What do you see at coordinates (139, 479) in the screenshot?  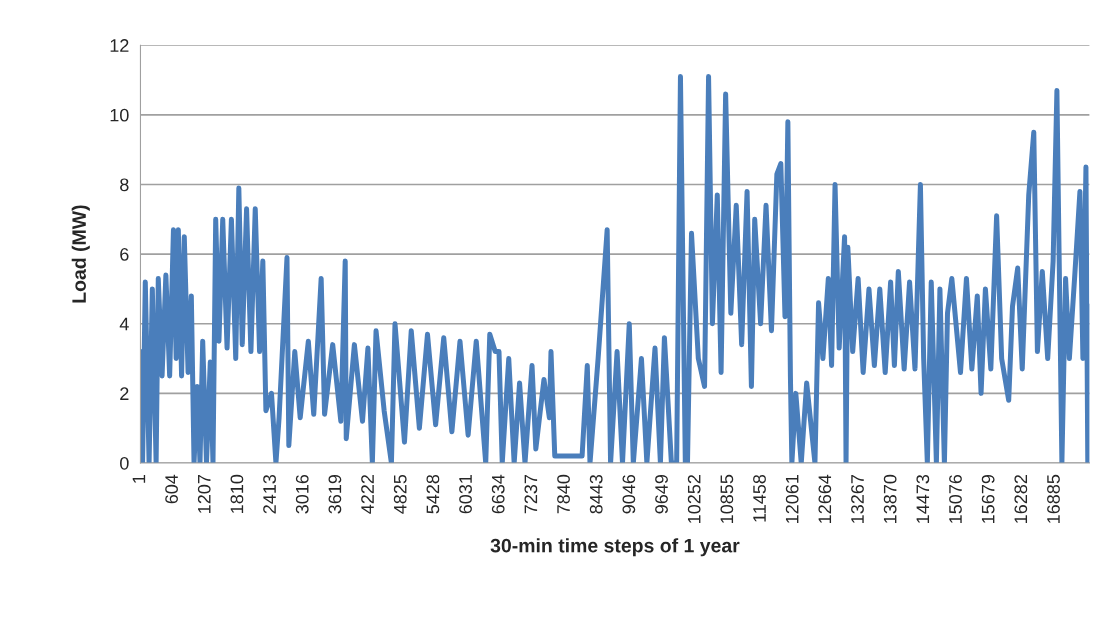 I see `x-tick-label: 1` at bounding box center [139, 479].